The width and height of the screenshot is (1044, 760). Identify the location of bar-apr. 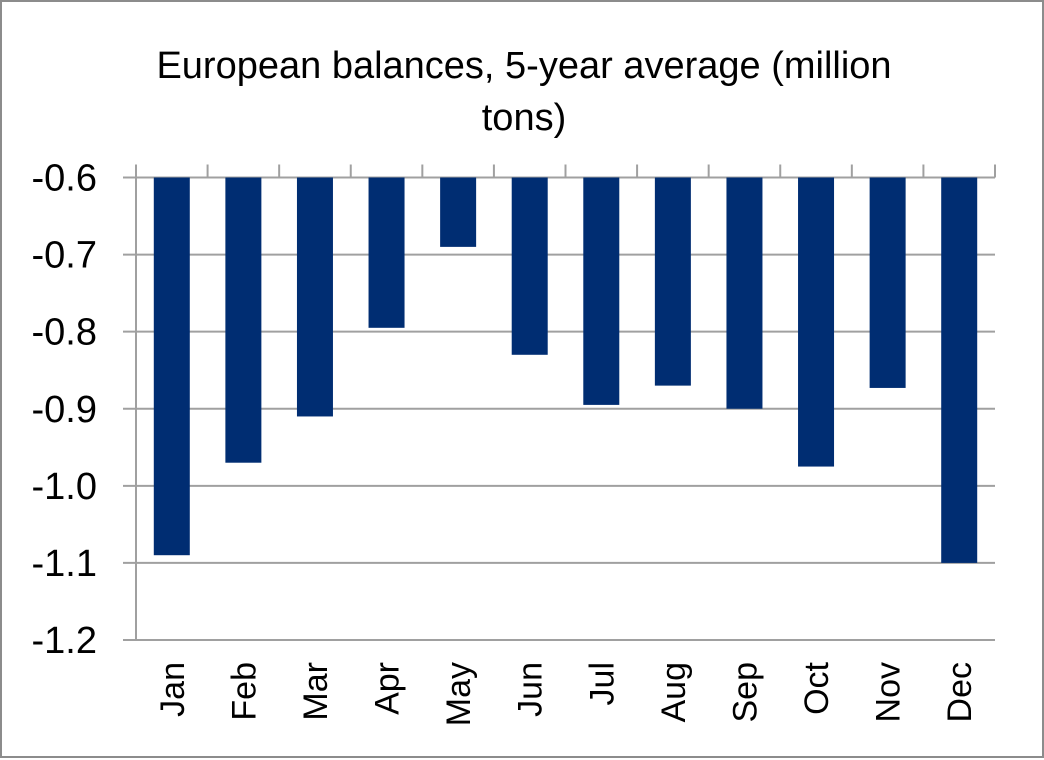
(386, 252).